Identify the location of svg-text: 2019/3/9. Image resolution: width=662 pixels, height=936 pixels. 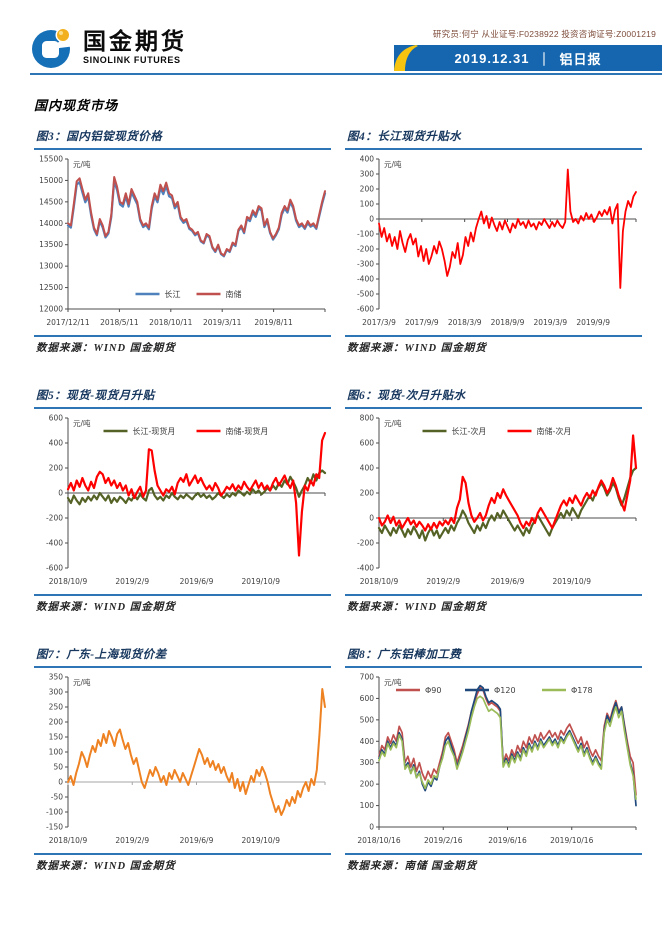
(550, 322).